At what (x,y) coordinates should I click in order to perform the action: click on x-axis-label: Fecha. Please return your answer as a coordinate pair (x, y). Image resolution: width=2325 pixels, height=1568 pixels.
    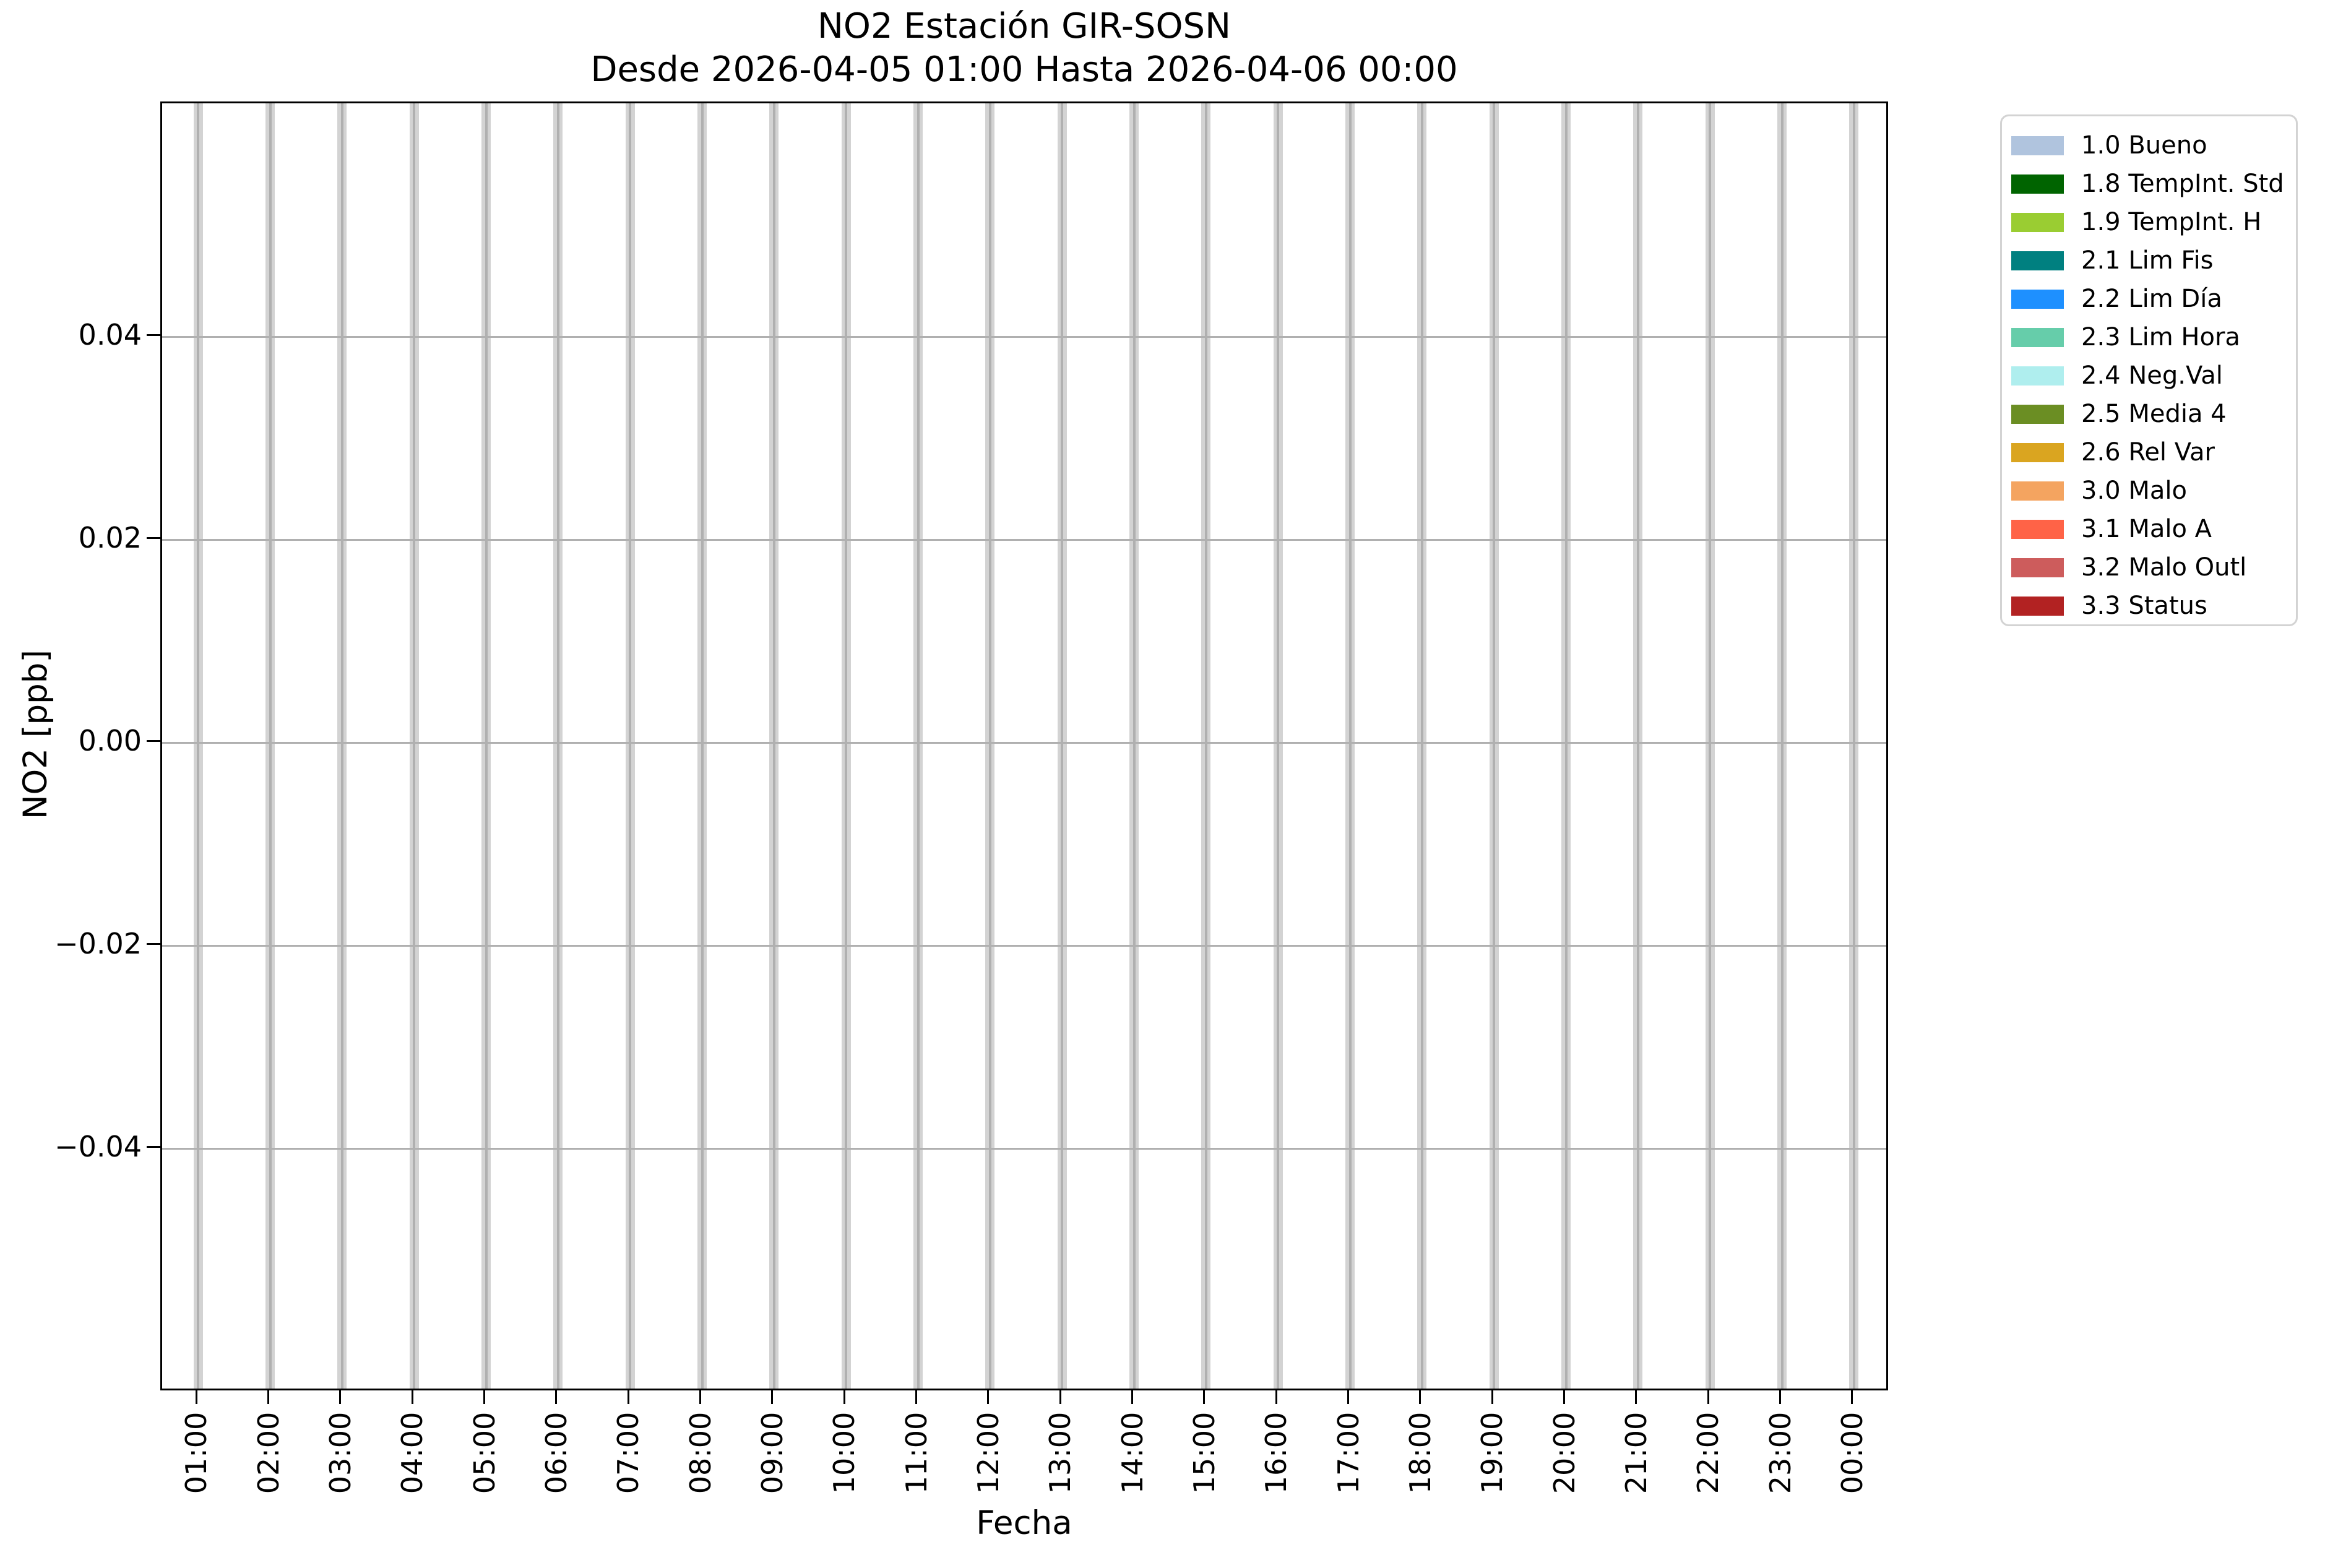
    Looking at the image, I should click on (1024, 1523).